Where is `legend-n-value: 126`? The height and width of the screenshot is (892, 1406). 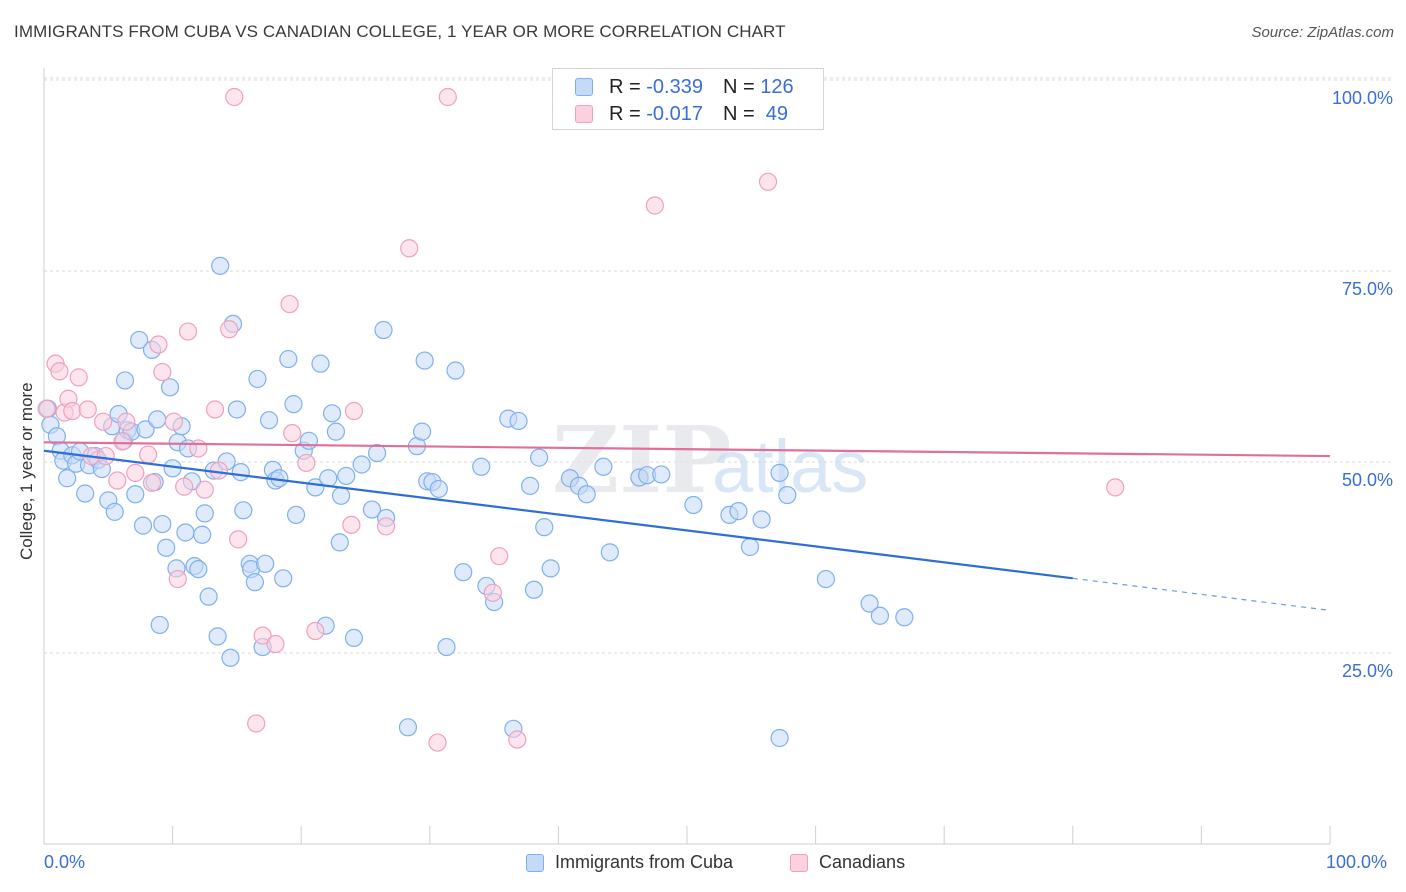 legend-n-value: 126 is located at coordinates (777, 86).